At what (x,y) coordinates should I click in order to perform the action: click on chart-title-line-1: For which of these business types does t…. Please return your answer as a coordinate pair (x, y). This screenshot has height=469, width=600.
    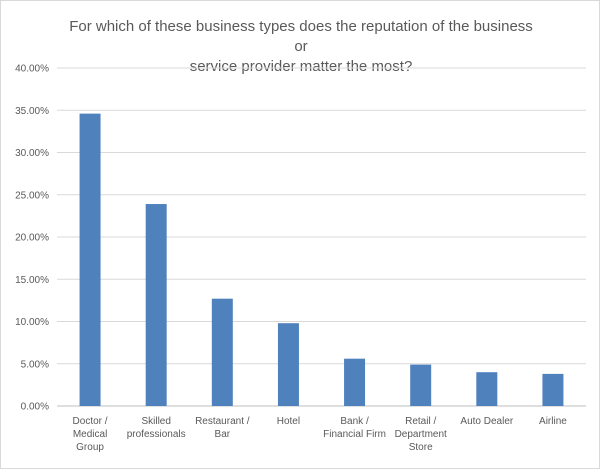
    Looking at the image, I should click on (301, 36).